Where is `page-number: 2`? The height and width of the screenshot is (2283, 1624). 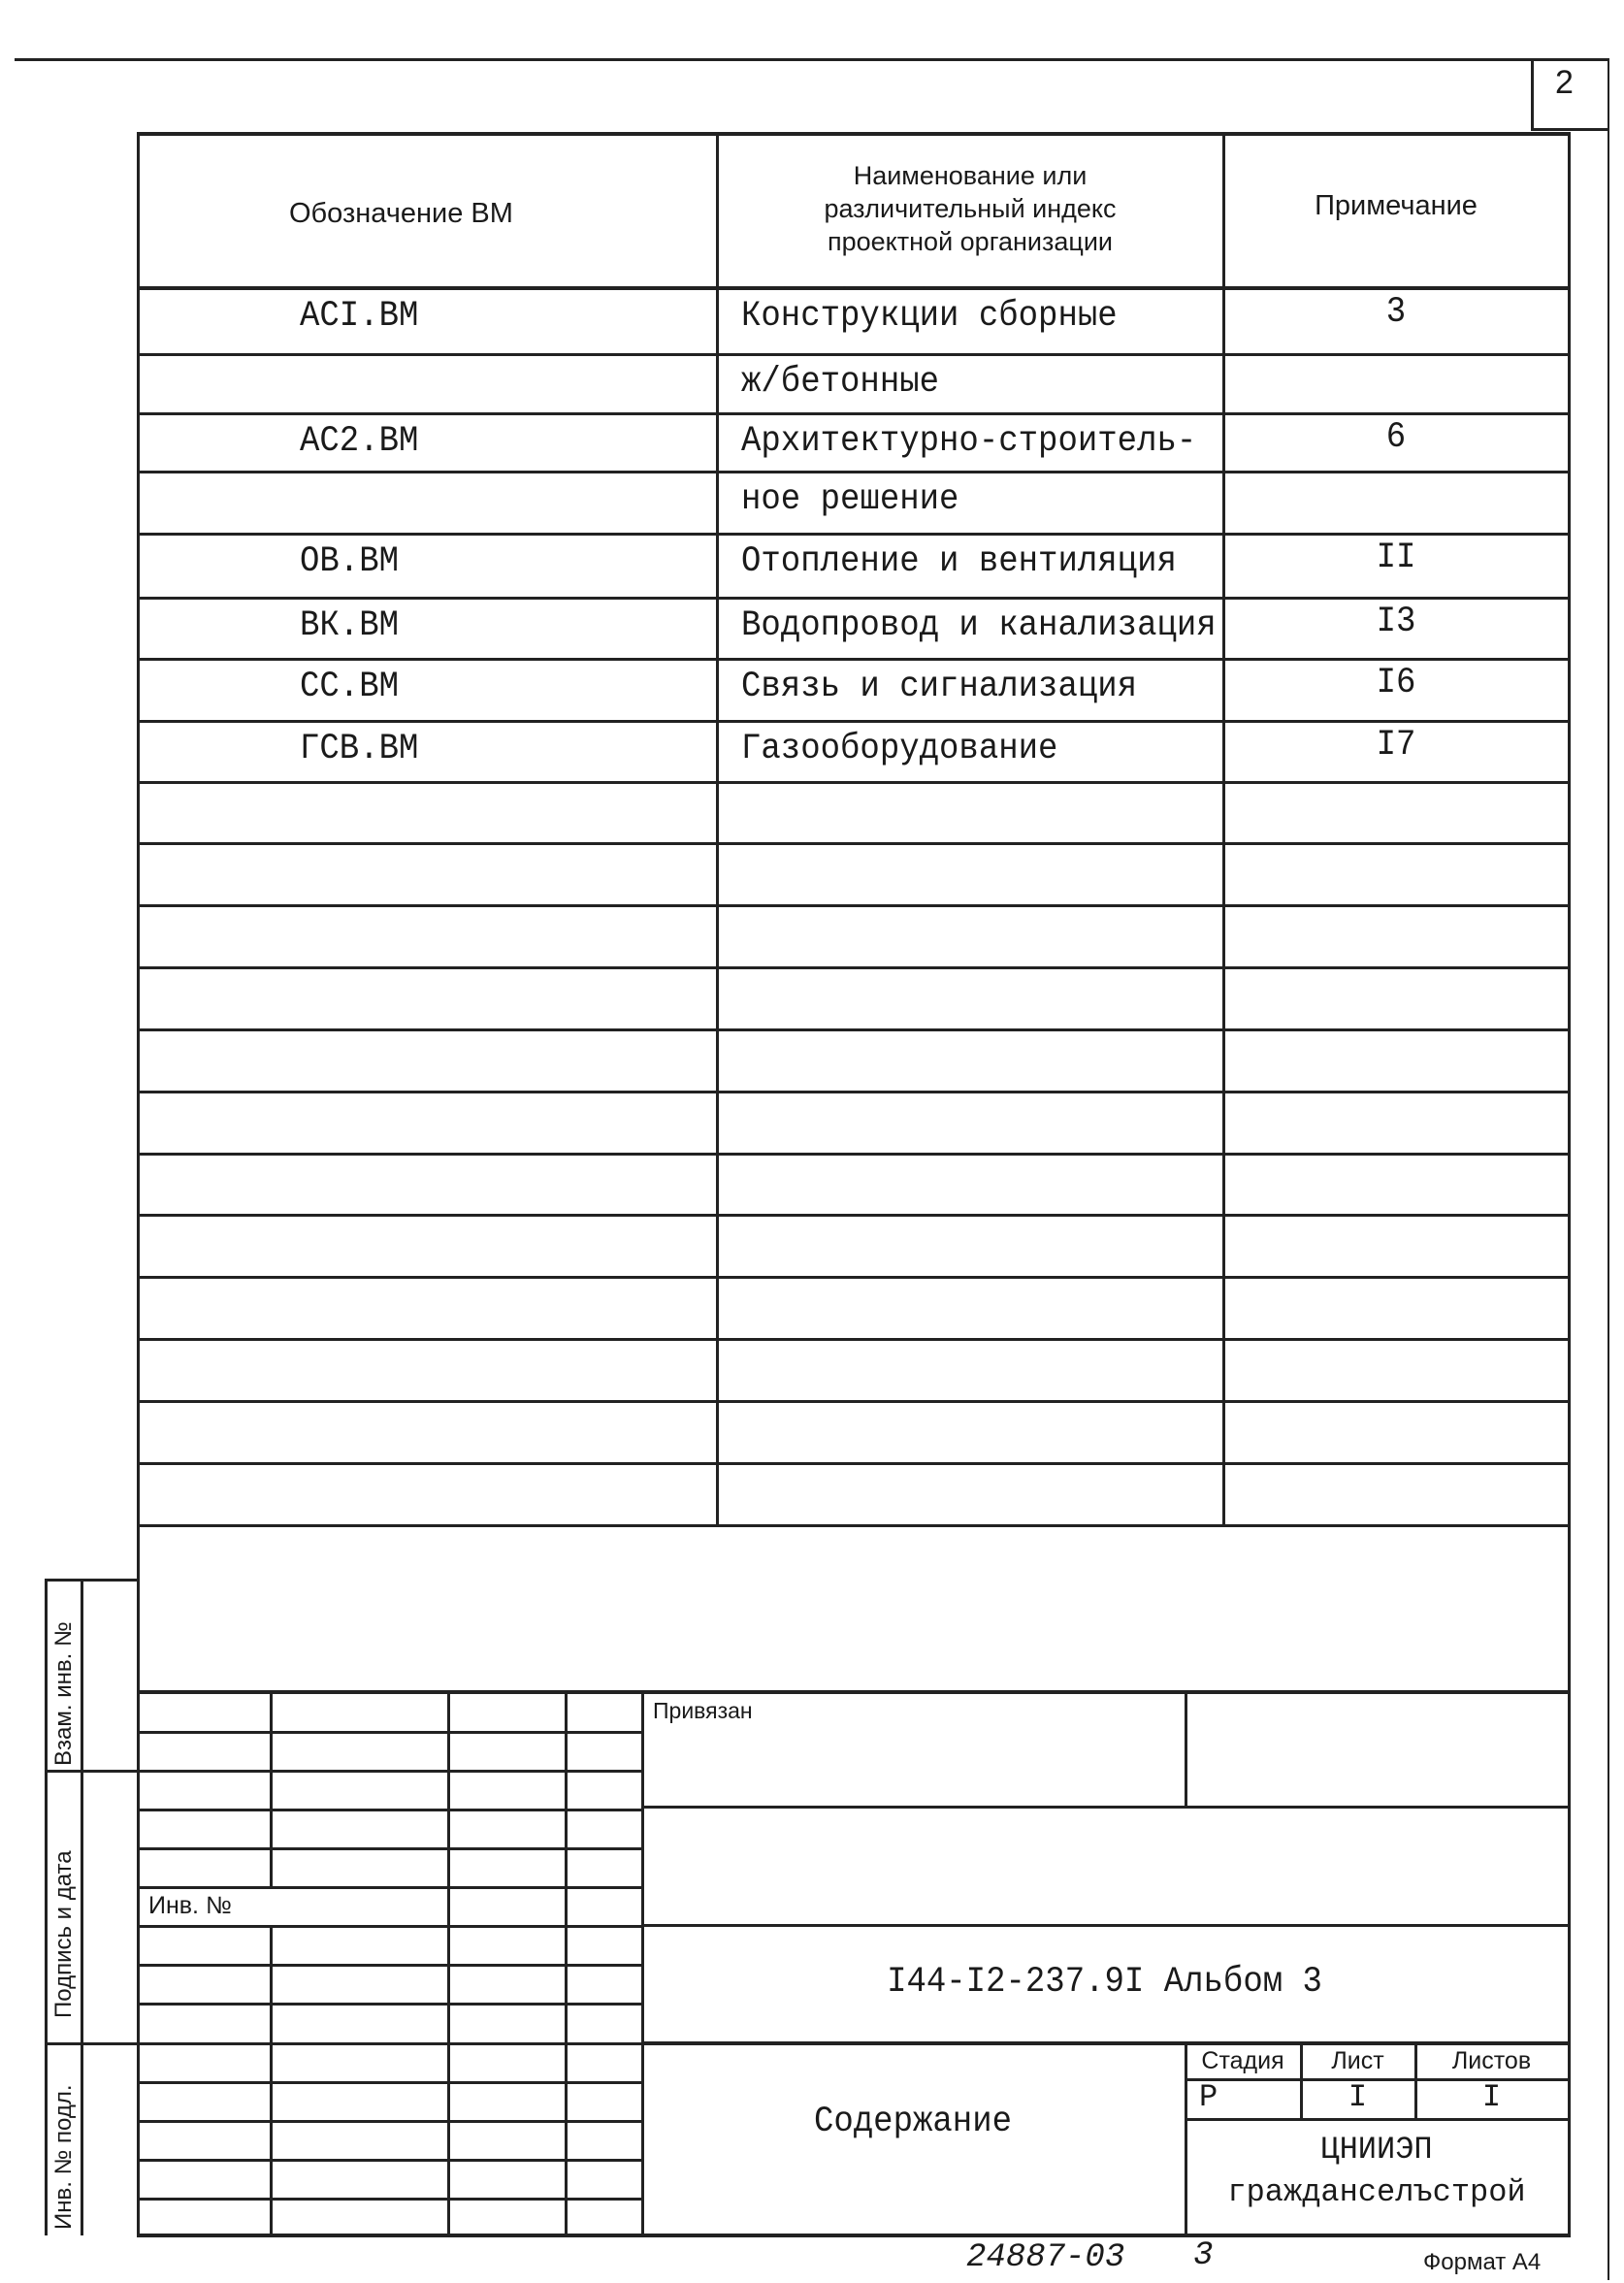
page-number: 2 is located at coordinates (1564, 82).